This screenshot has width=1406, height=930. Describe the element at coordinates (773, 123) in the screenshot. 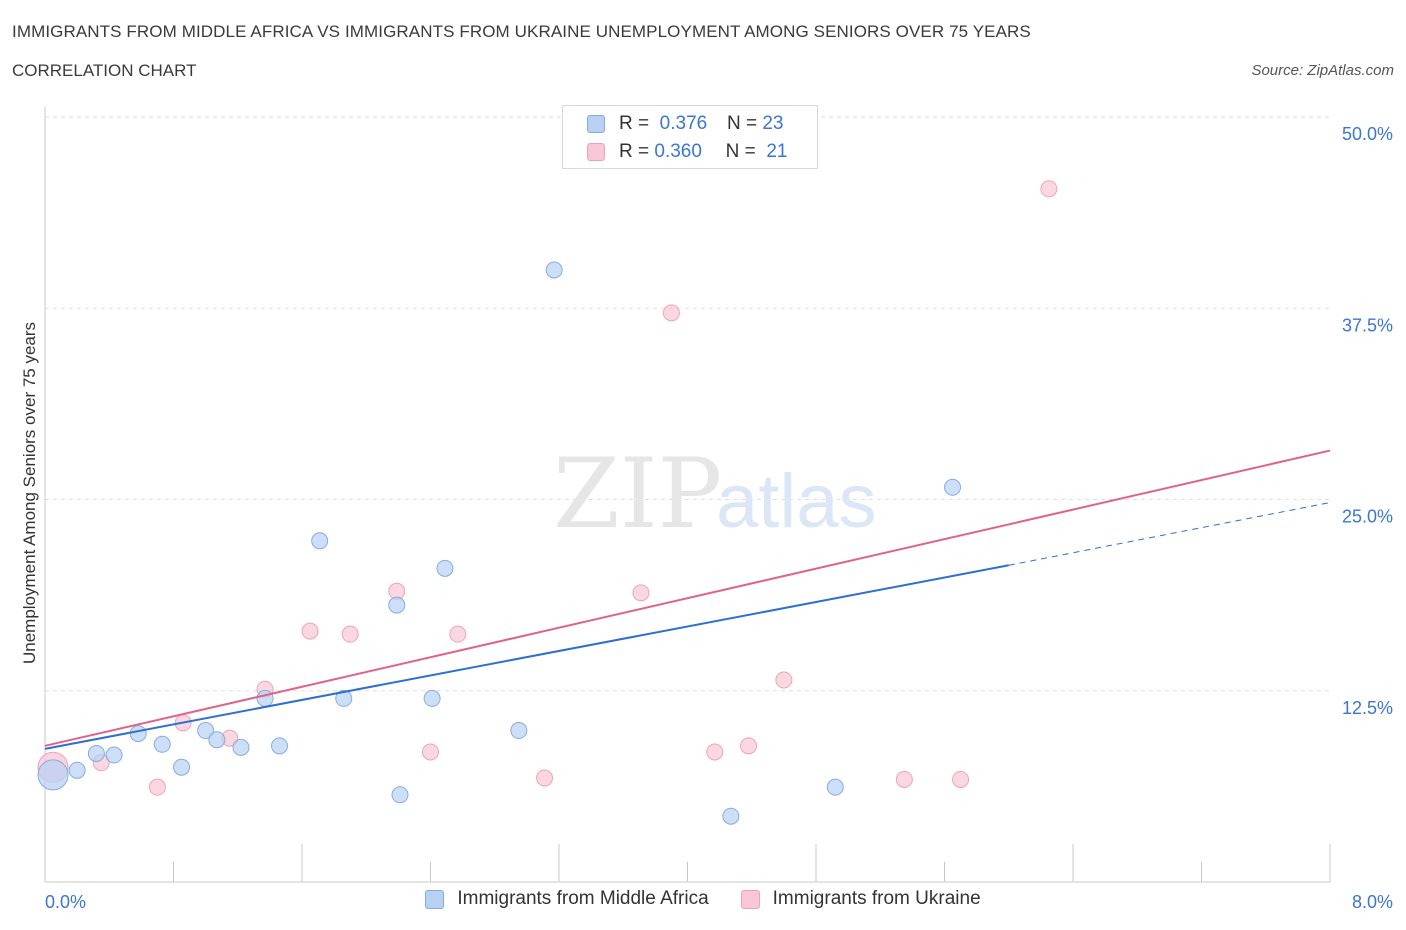

I see `legend-n-value-1: 23` at that location.